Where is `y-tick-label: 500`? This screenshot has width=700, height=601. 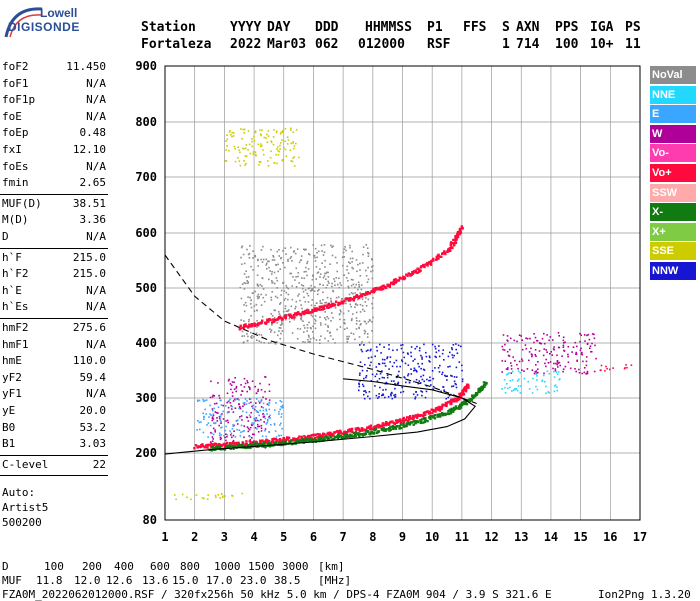
y-tick-label: 500 is located at coordinates (146, 288).